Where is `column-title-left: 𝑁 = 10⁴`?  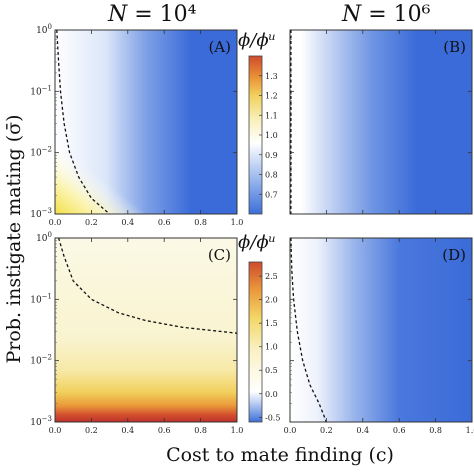 column-title-left: 𝑁 = 10⁴ is located at coordinates (152, 14).